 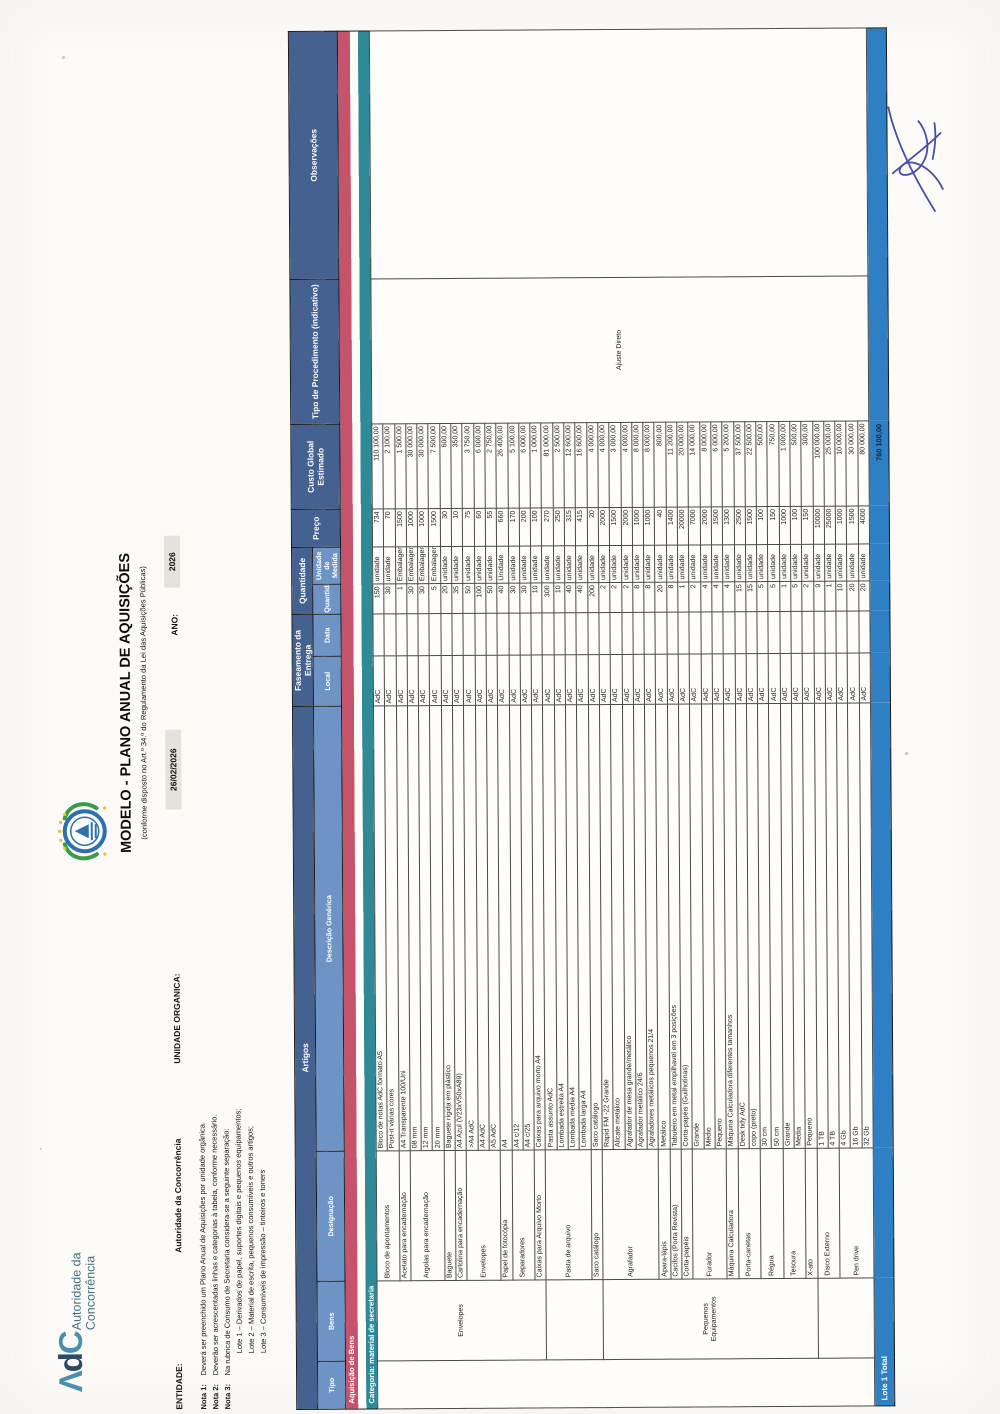 I want to click on designacao-group-cell: Régua, so click(x=772, y=1213).